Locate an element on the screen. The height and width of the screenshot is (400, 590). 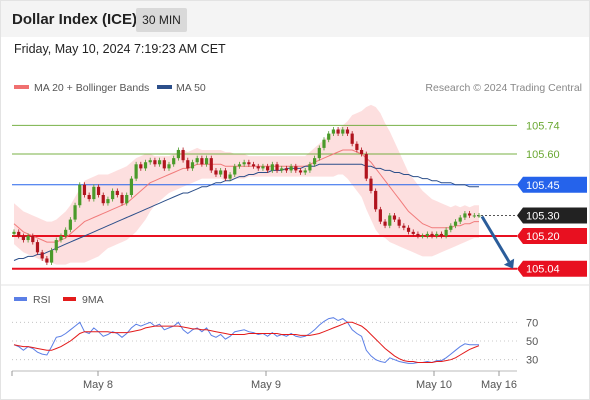
level-tag-105-20-bg is located at coordinates (552, 235).